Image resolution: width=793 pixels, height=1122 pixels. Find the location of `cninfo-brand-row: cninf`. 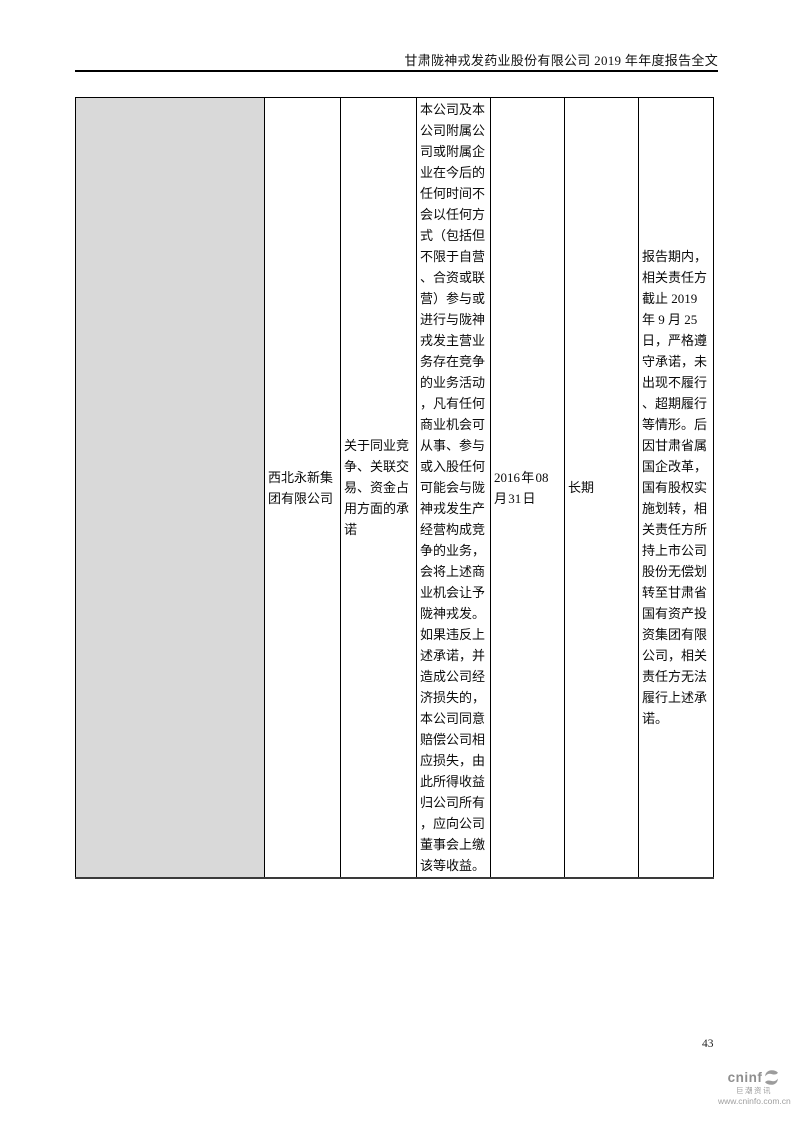

cninfo-brand-row: cninf is located at coordinates (754, 1077).